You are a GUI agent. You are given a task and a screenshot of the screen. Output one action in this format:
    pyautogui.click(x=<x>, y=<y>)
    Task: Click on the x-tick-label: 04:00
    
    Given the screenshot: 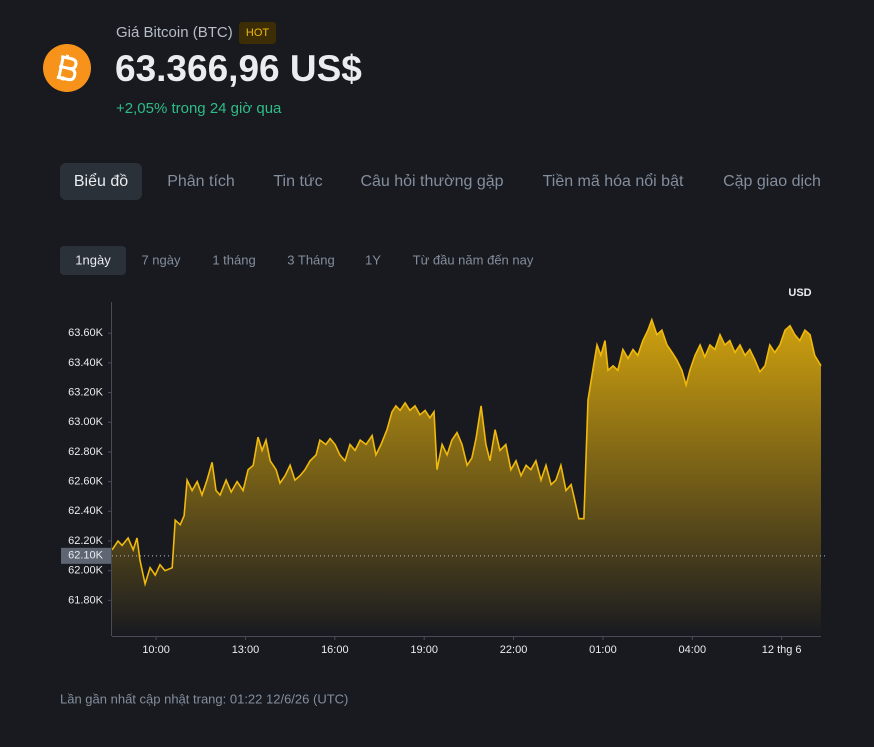 What is the action you would take?
    pyautogui.click(x=693, y=650)
    